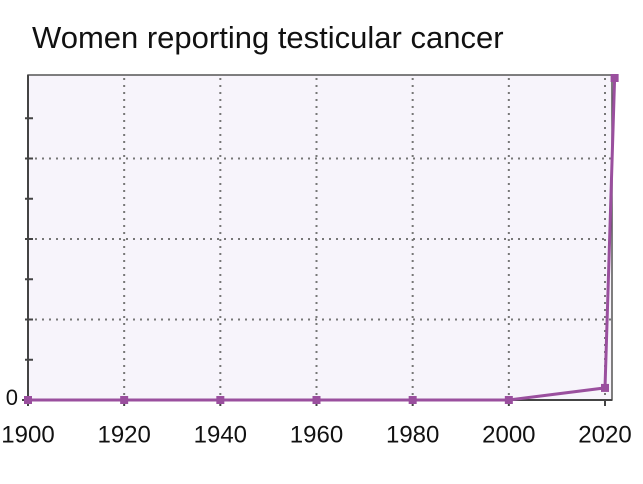 The image size is (643, 484). What do you see at coordinates (316, 434) in the screenshot?
I see `x-tick-label: 1960` at bounding box center [316, 434].